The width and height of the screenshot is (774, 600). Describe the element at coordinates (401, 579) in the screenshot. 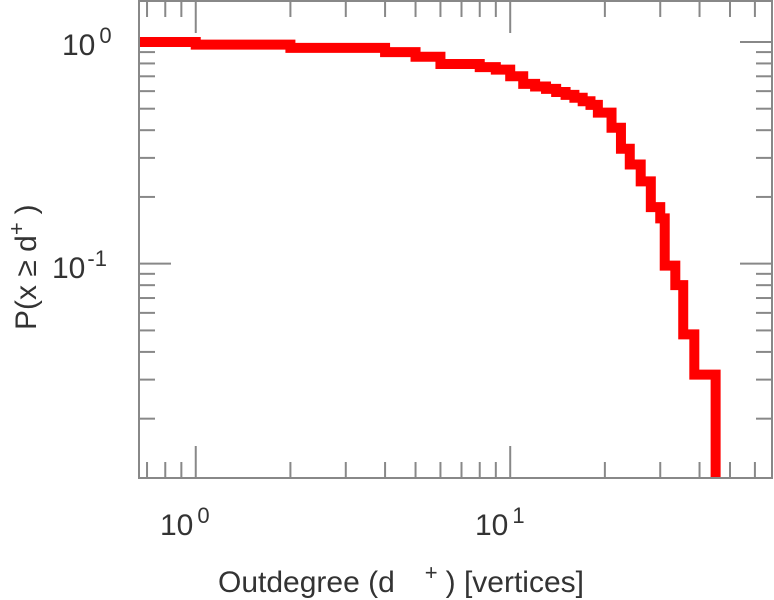

I see `x-axis-label: Outdegree (d +) [vertices]` at that location.